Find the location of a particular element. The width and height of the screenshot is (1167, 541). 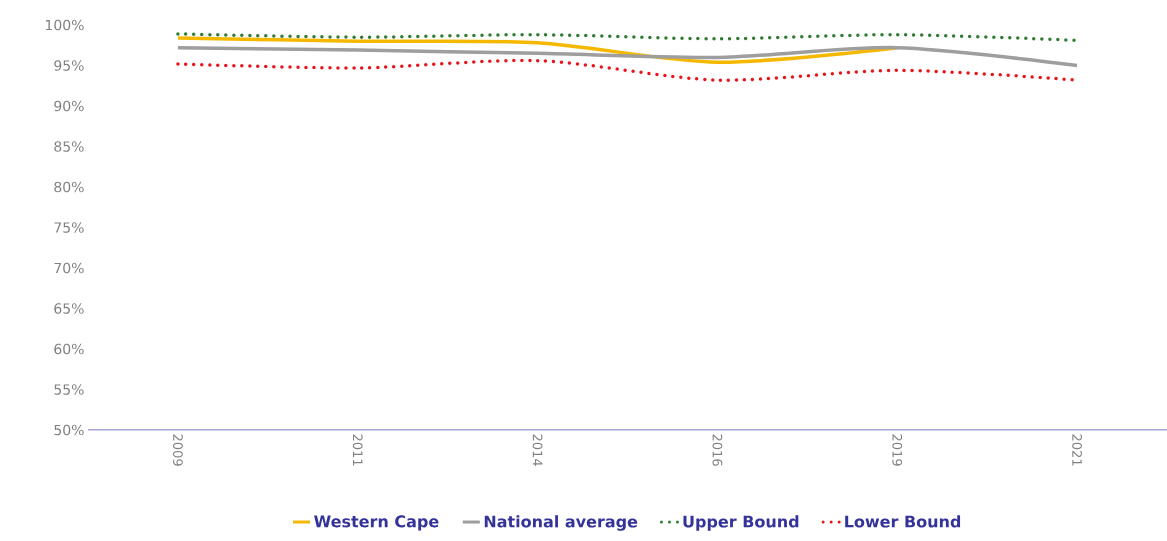

y-tick-label: 100% is located at coordinates (64, 25).